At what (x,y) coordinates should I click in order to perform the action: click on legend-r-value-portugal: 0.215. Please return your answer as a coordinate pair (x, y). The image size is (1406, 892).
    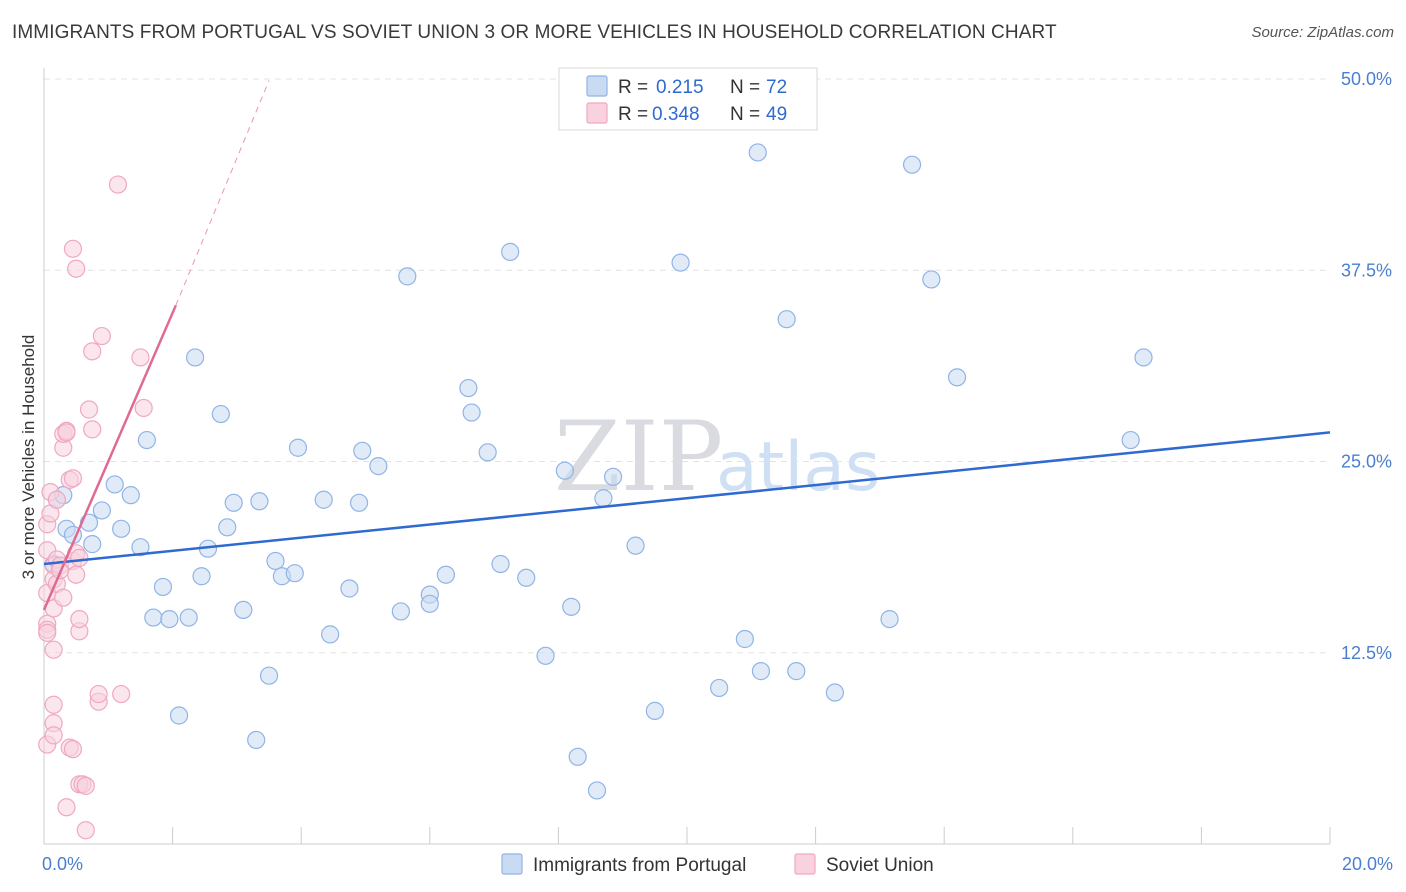
    Looking at the image, I should click on (680, 87).